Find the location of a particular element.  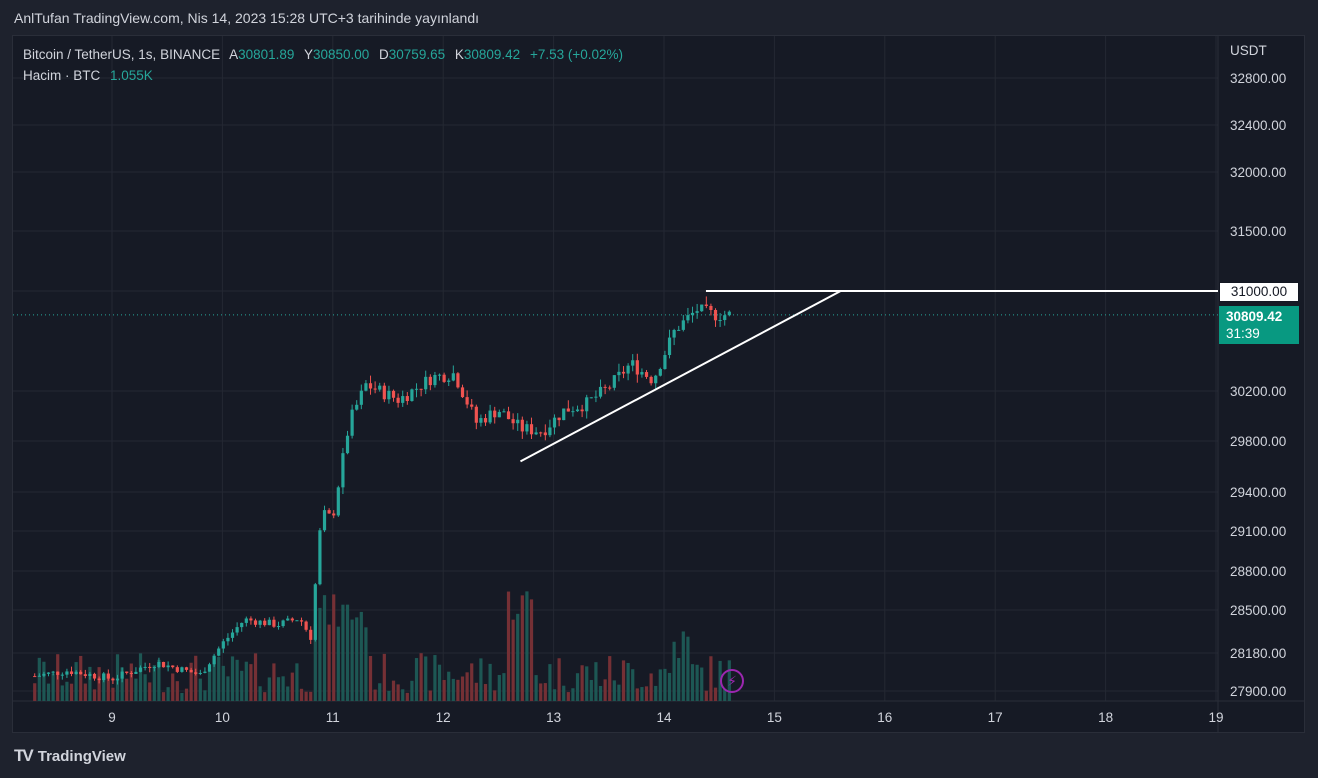

legend-low: 30759.65 is located at coordinates (417, 54).